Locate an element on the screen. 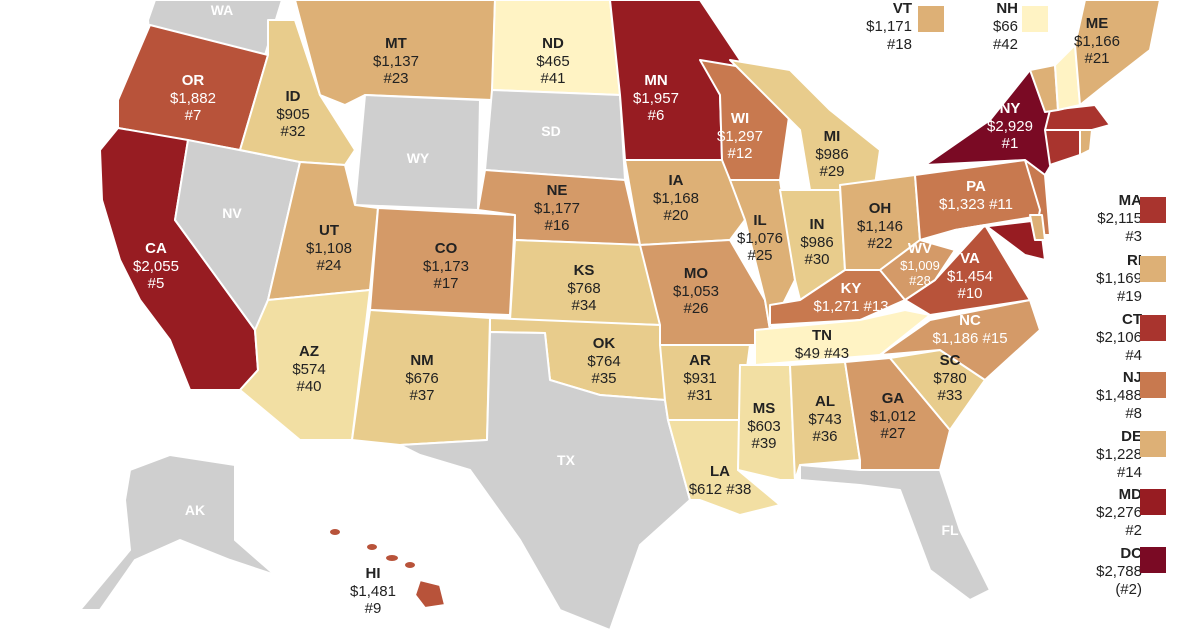 The height and width of the screenshot is (630, 1200). state-me is located at coordinates (1117, 53).